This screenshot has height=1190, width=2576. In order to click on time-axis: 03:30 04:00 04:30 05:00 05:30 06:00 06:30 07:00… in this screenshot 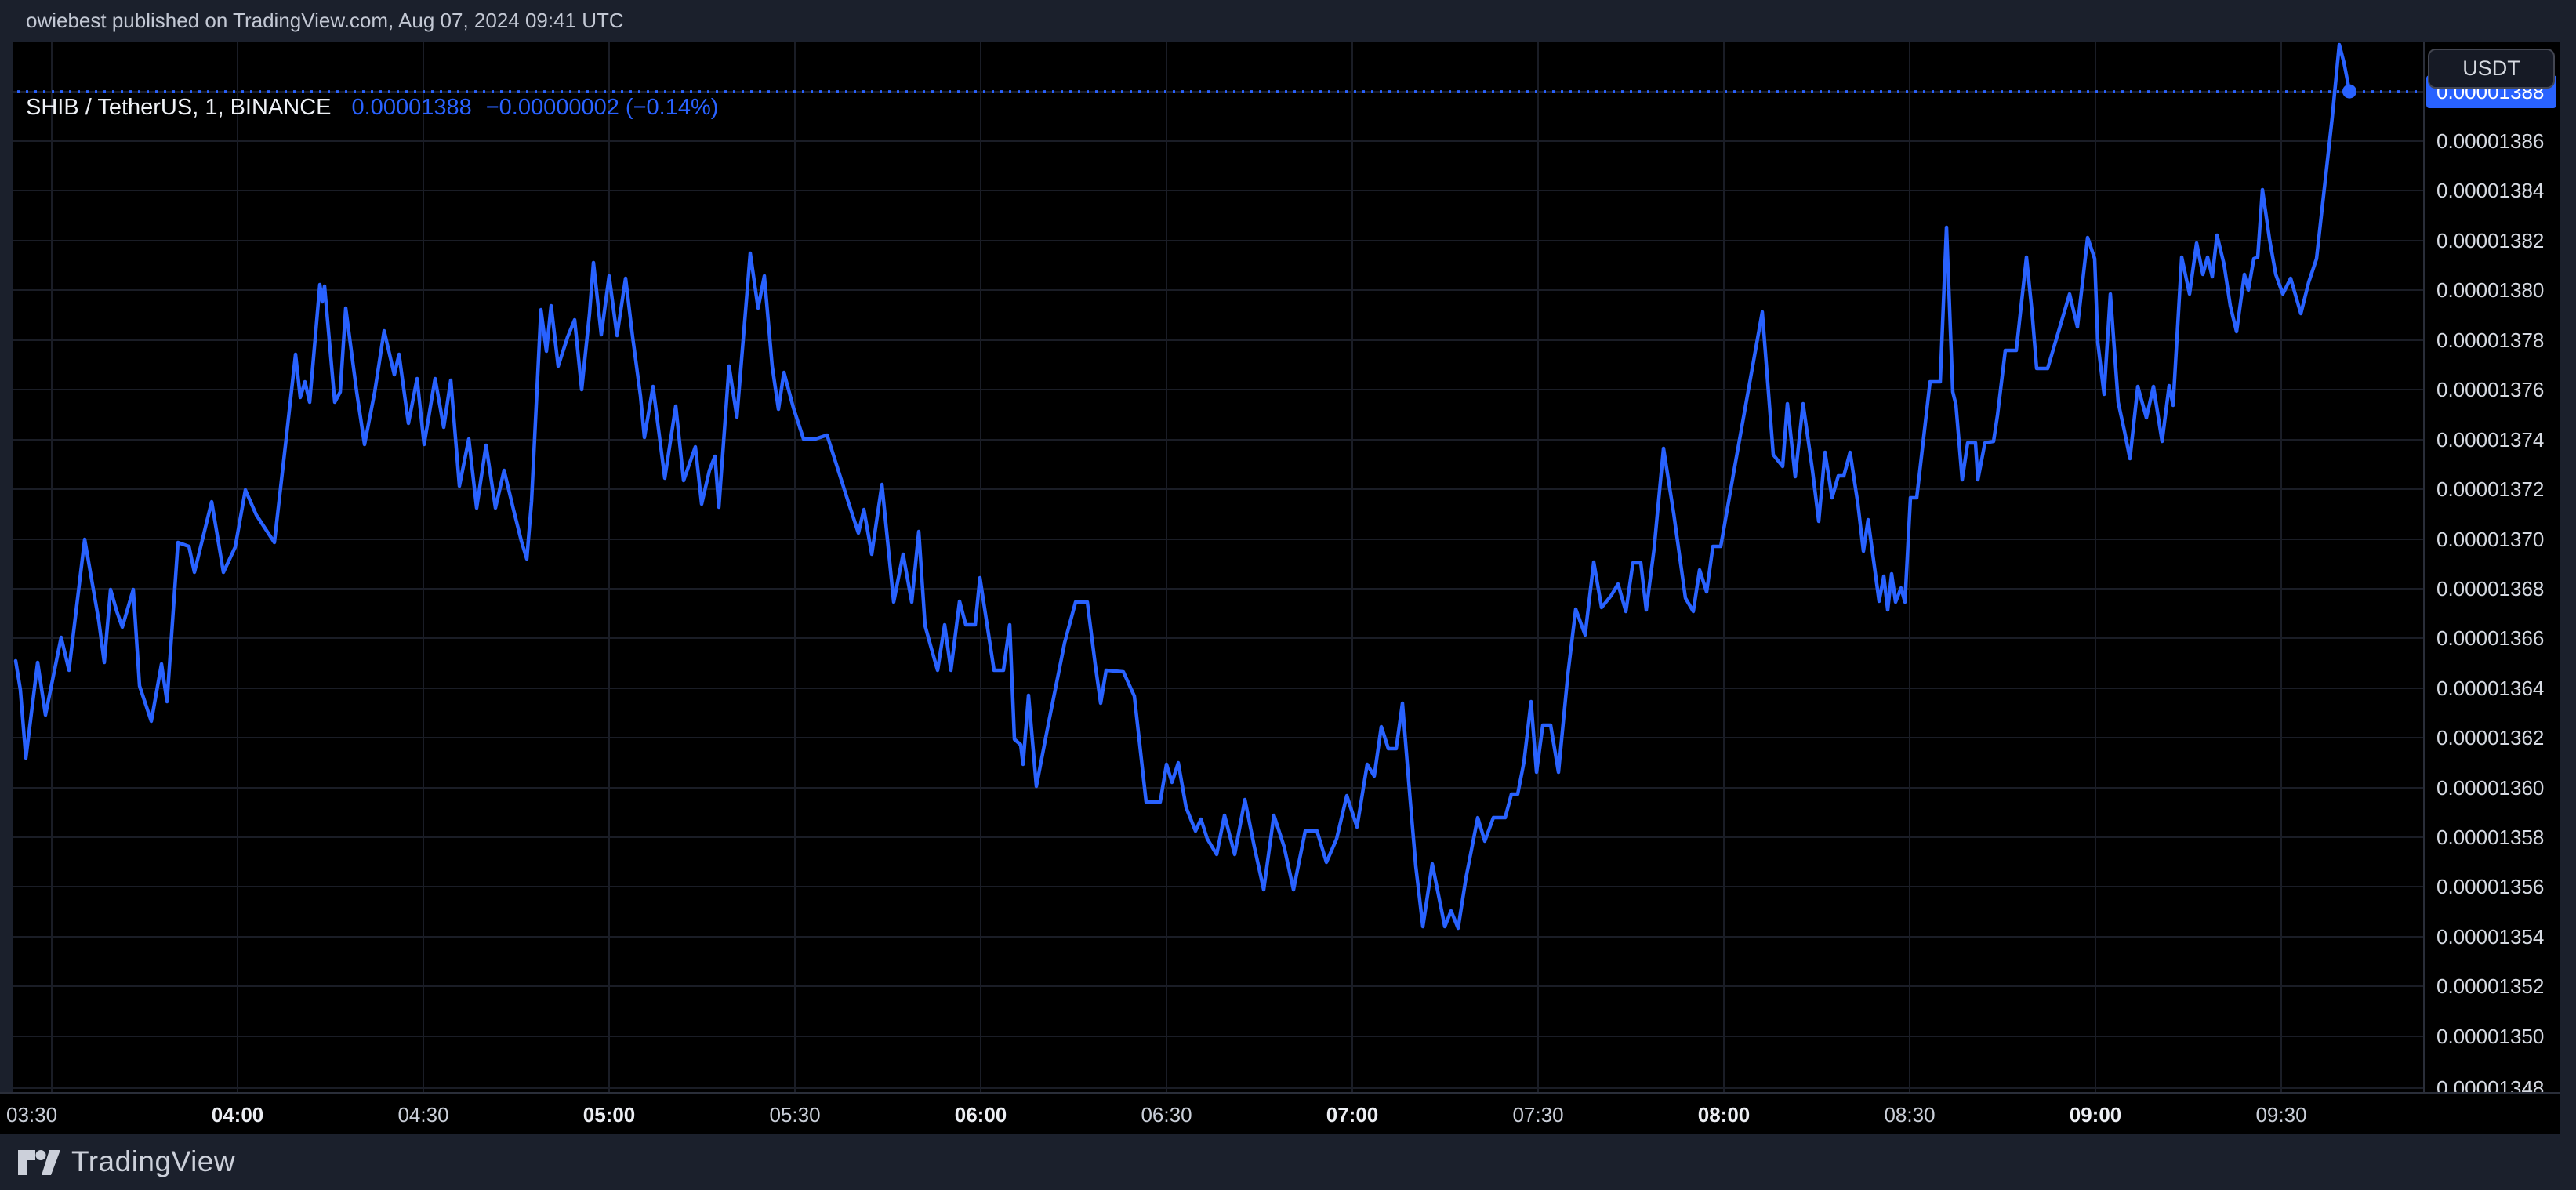, I will do `click(1280, 1113)`.